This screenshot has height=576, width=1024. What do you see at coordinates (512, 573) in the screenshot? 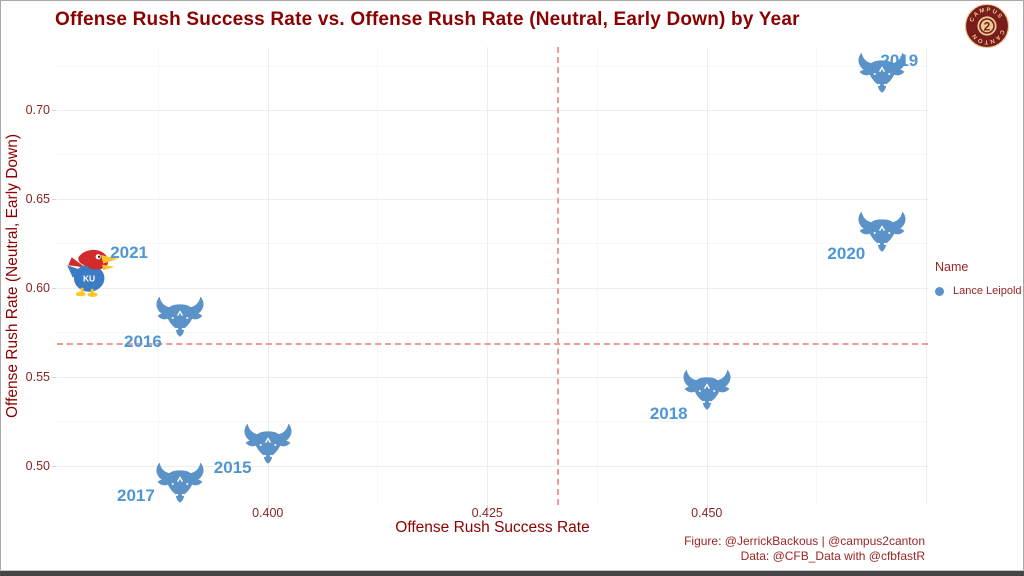
I see `bottom-bar` at bounding box center [512, 573].